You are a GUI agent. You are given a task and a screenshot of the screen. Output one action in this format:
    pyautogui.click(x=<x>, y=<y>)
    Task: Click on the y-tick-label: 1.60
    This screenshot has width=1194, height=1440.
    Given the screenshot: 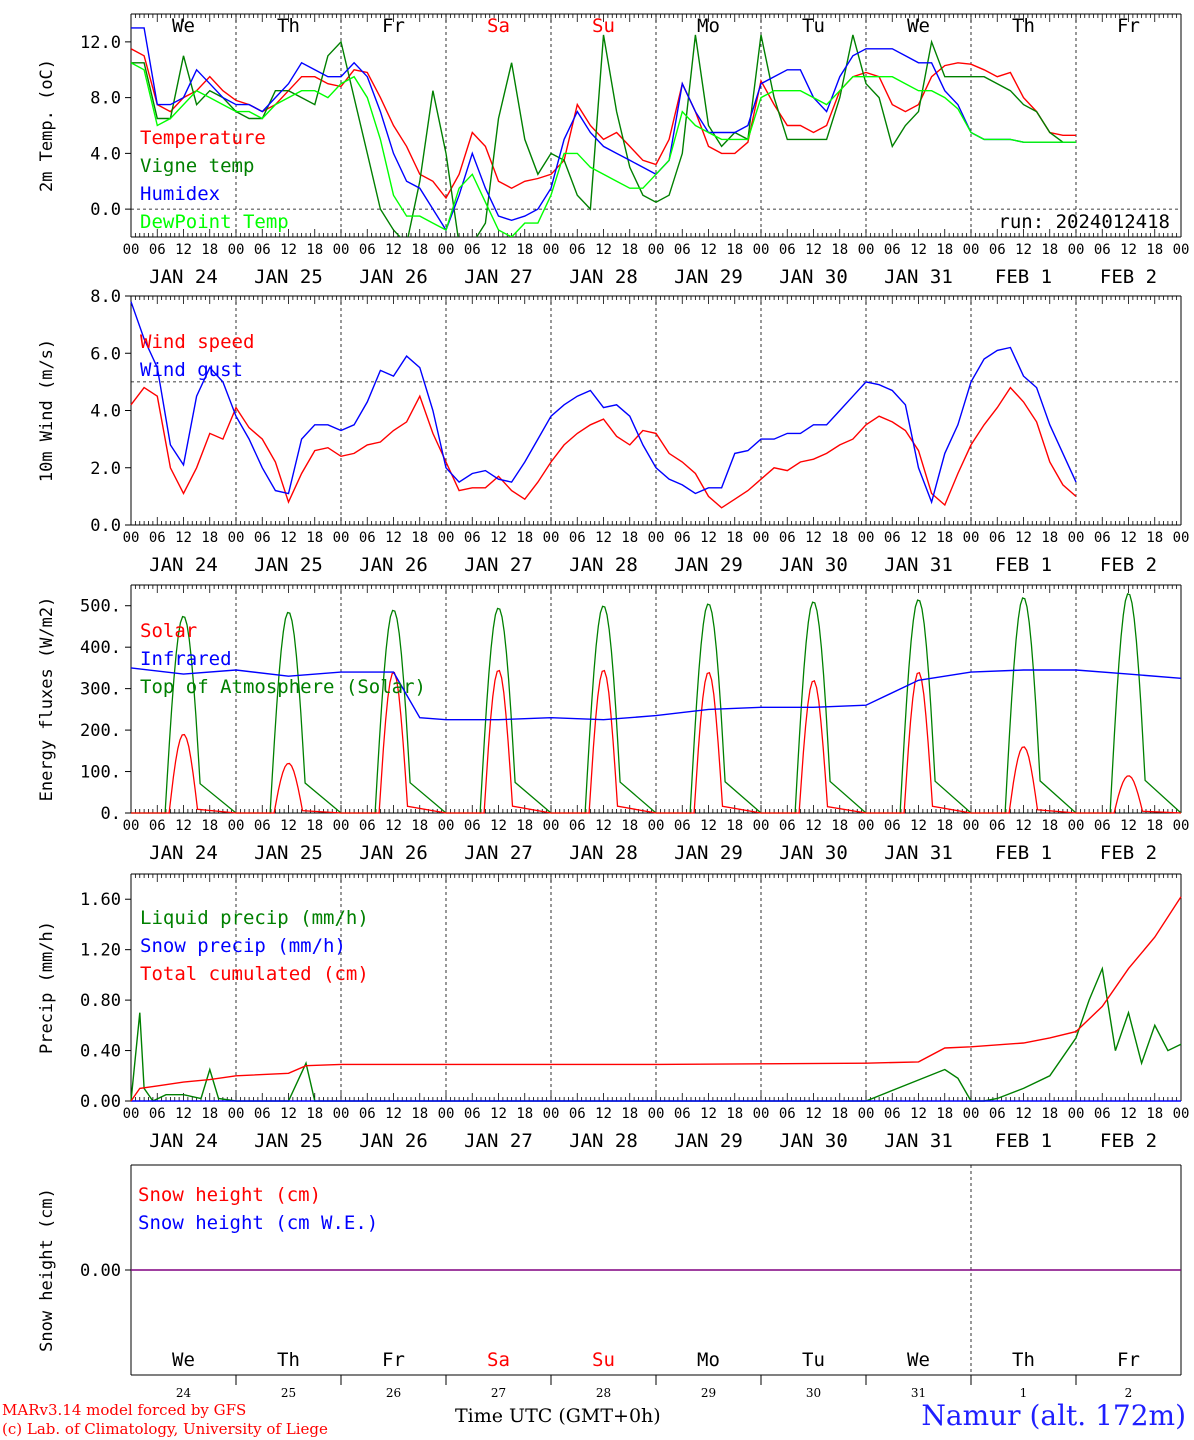 What is the action you would take?
    pyautogui.click(x=100, y=900)
    